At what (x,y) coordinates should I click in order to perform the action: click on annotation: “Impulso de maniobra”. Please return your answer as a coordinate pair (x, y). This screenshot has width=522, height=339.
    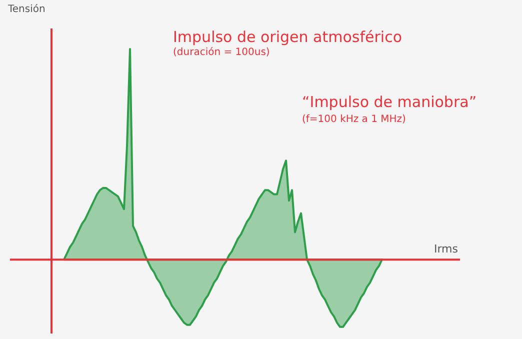
    Looking at the image, I should click on (389, 102).